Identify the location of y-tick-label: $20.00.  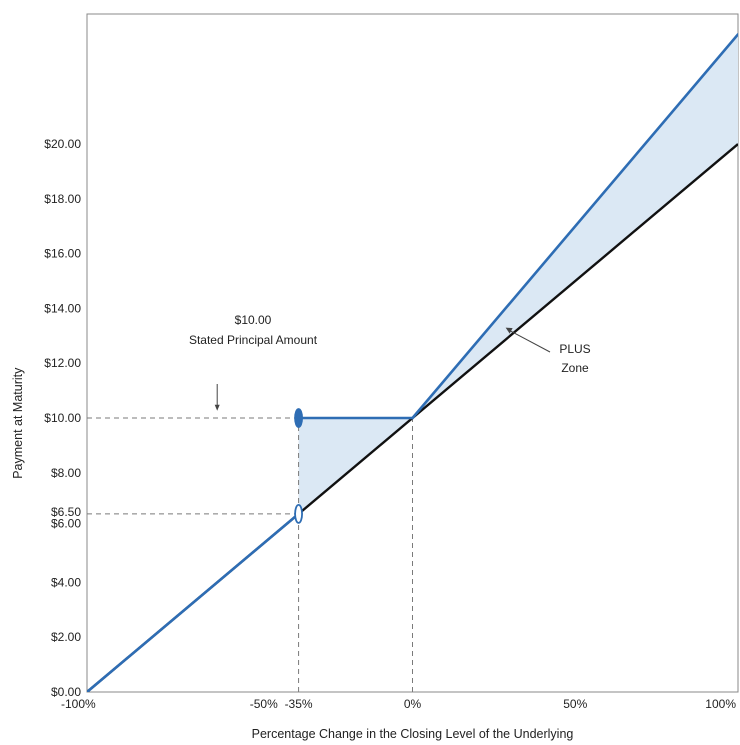
(62, 144).